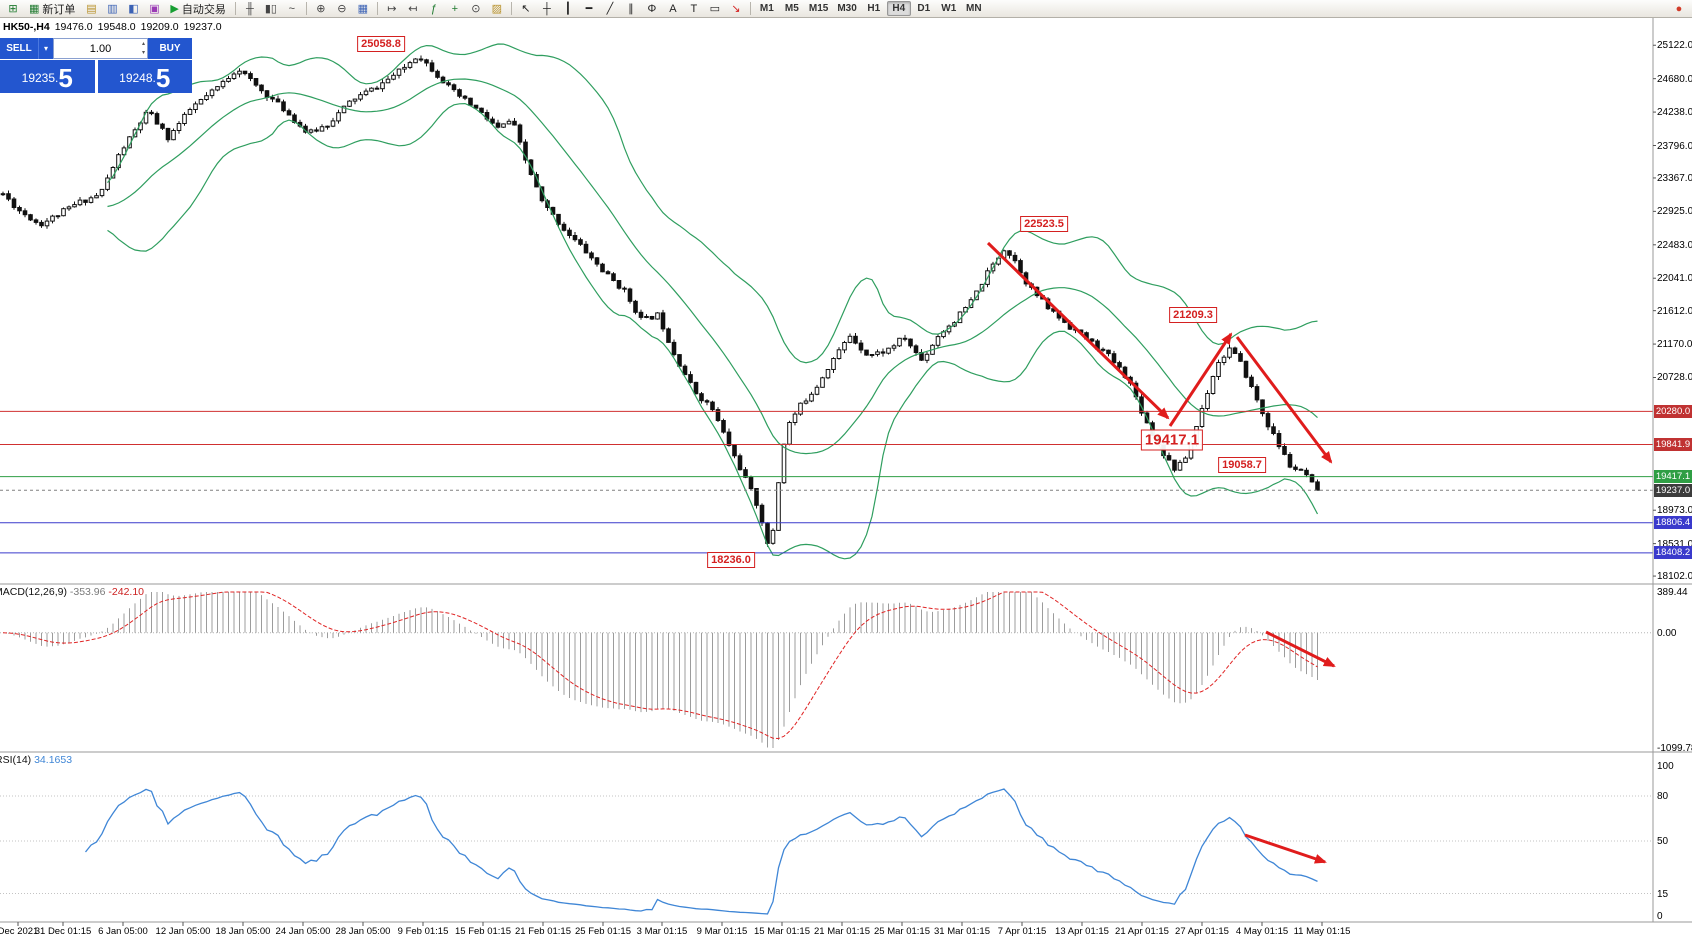 This screenshot has width=1692, height=938. Describe the element at coordinates (455, 9) in the screenshot. I see `add-indicator-icon: +` at that location.